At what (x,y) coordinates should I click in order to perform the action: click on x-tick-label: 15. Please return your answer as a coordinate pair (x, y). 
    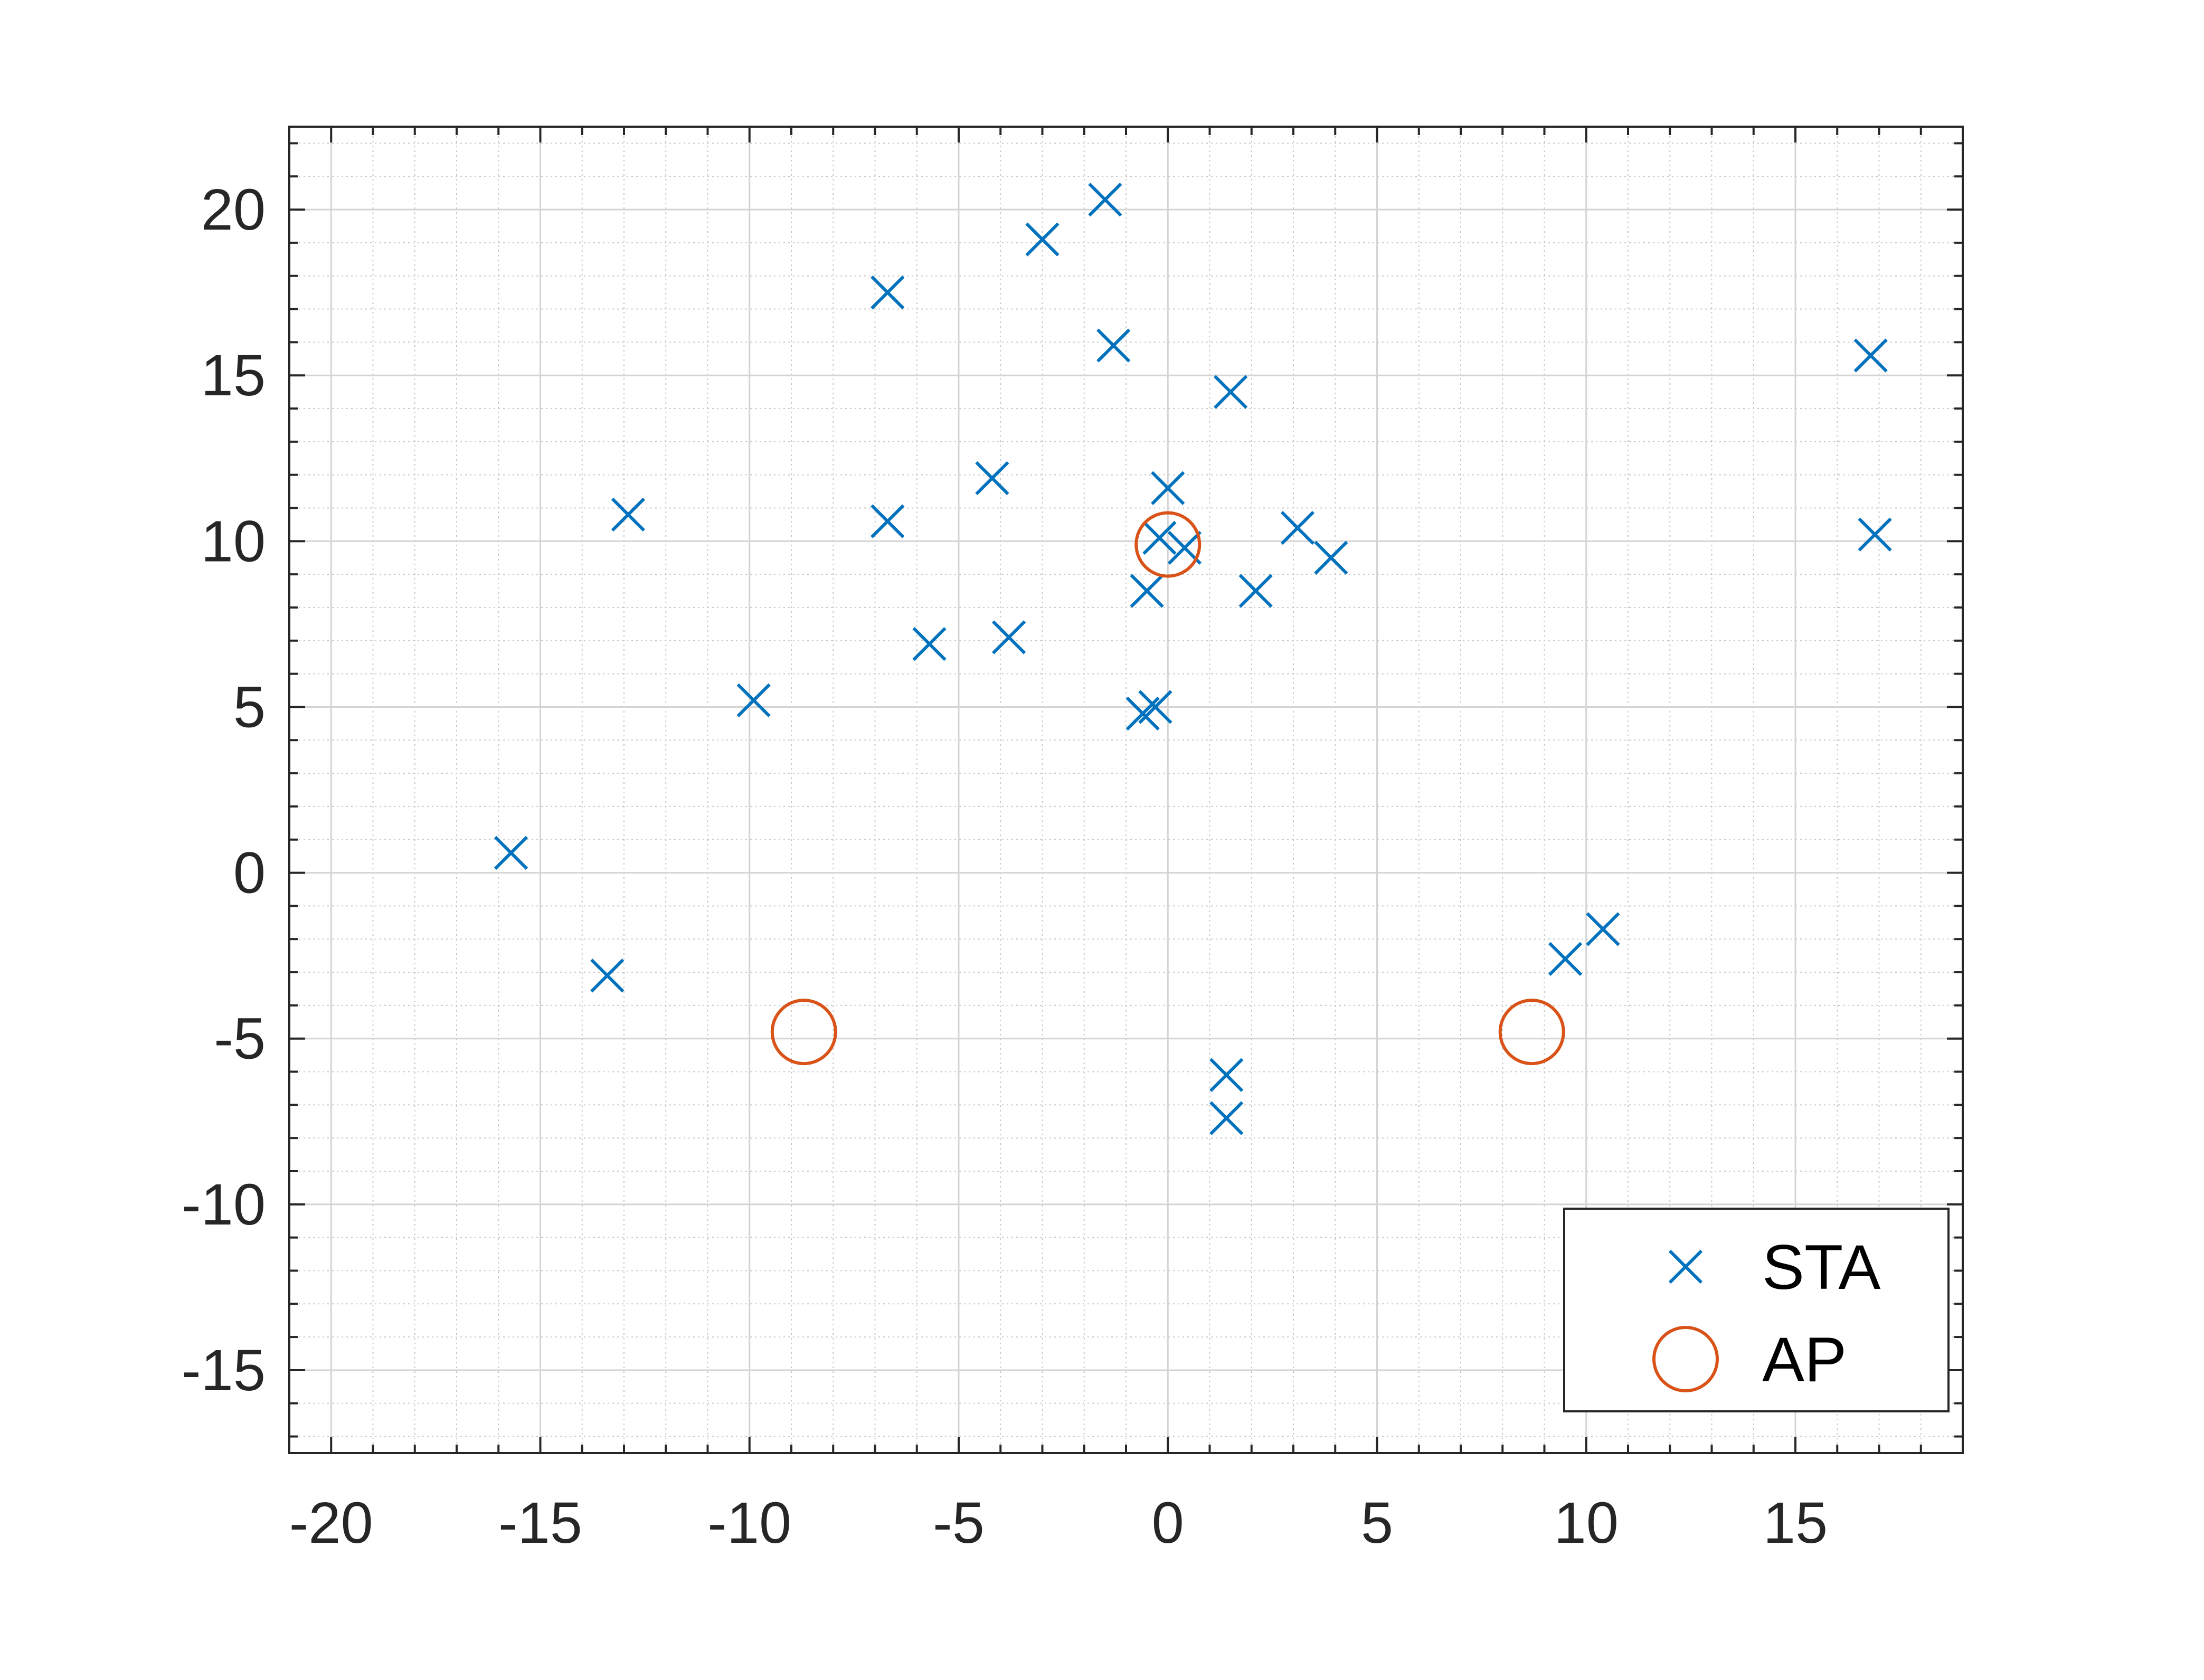
    Looking at the image, I should click on (1795, 1523).